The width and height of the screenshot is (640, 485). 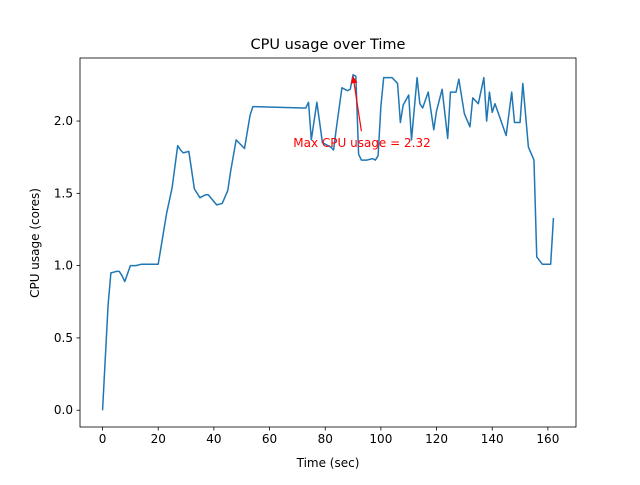 I want to click on x-tick-label: 100, so click(x=380, y=439).